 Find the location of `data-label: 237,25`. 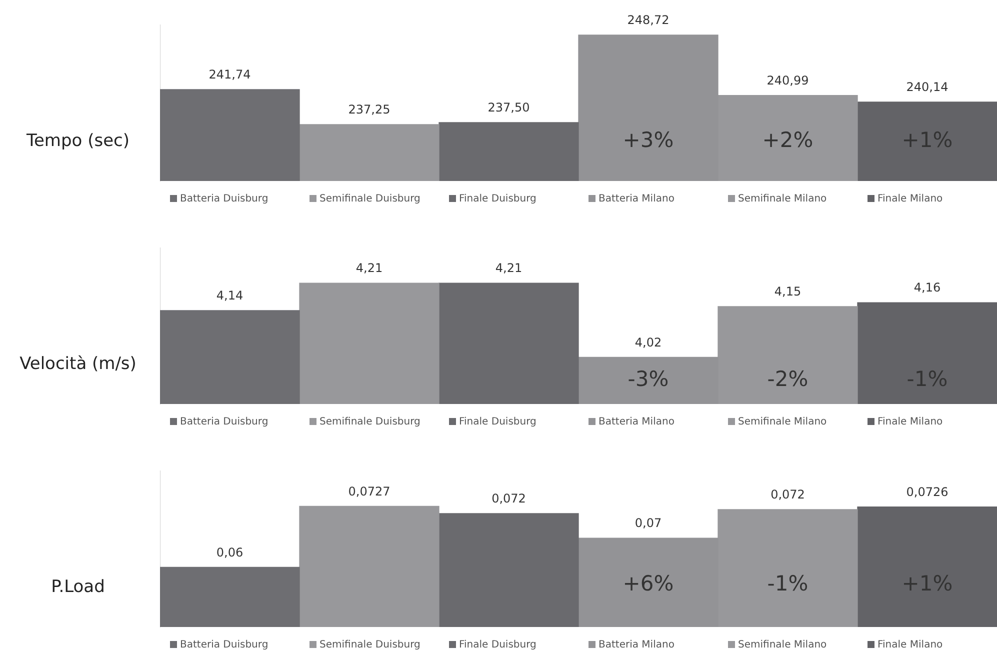

data-label: 237,25 is located at coordinates (369, 109).